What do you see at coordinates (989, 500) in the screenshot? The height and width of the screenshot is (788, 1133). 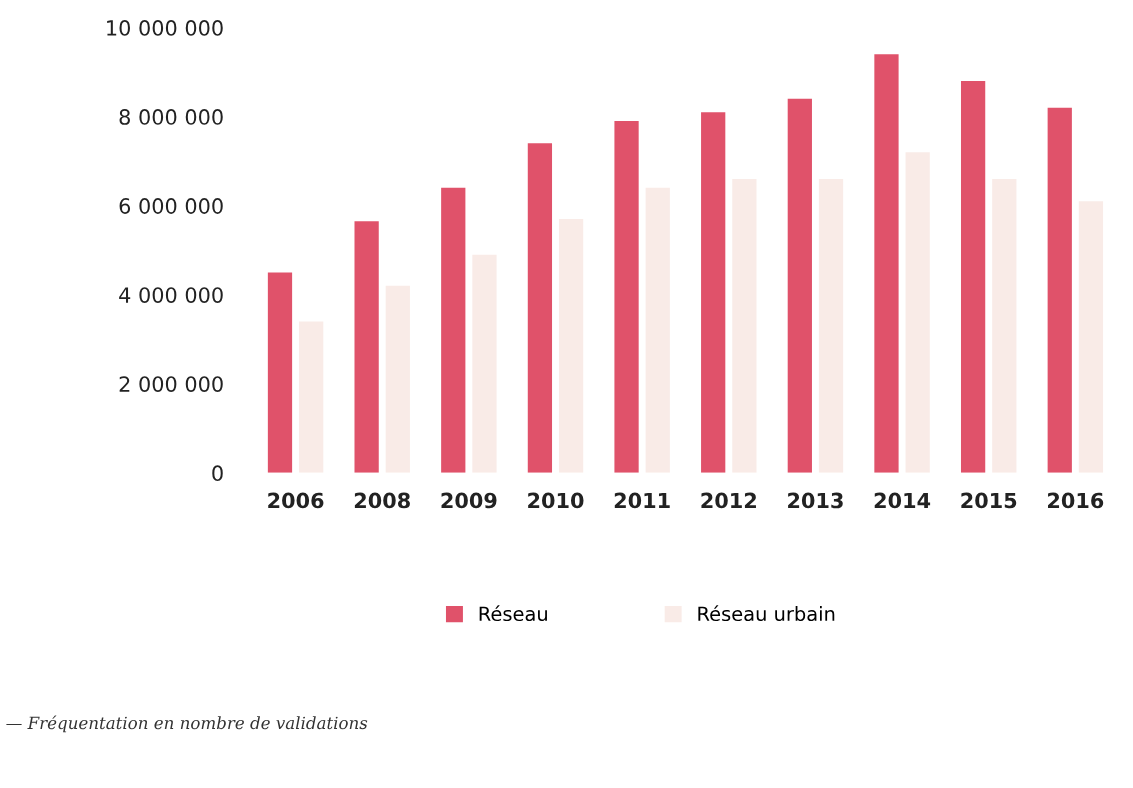 I see `x-tick-label: 2015` at bounding box center [989, 500].